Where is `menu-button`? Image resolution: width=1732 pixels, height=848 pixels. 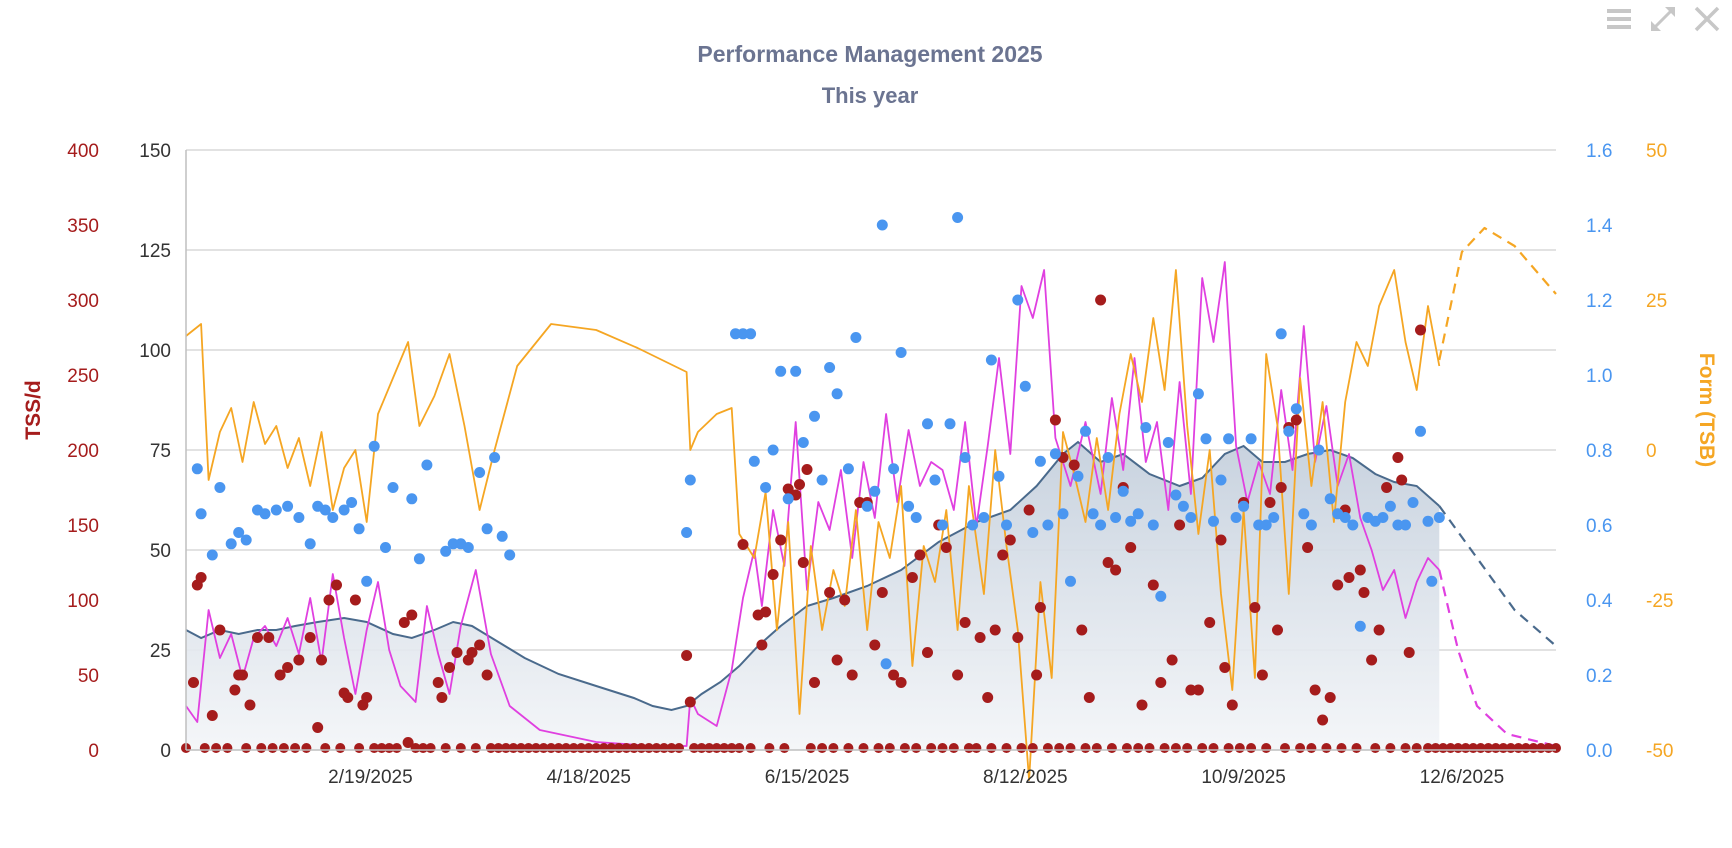
menu-button is located at coordinates (1619, 19).